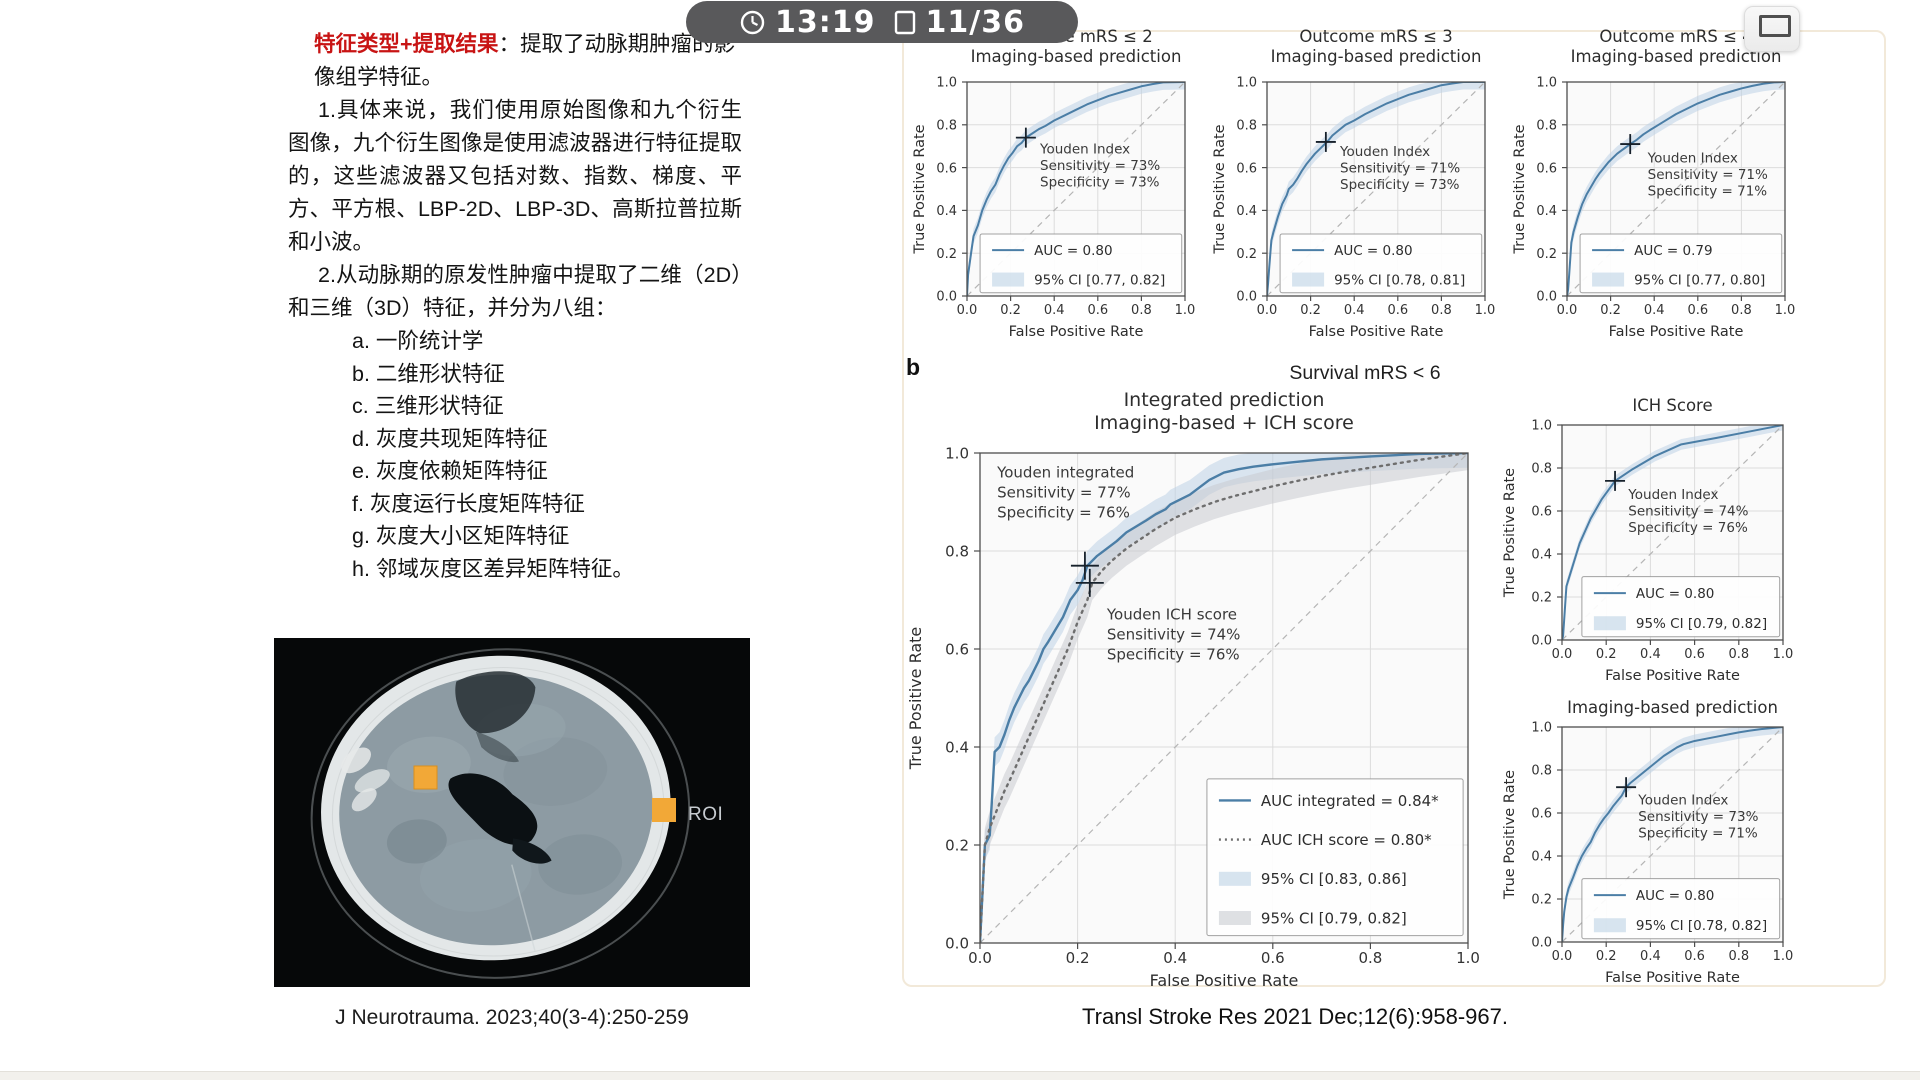 Image resolution: width=1920 pixels, height=1080 pixels. Describe the element at coordinates (913, 367) in the screenshot. I see `section-b-label: b` at that location.